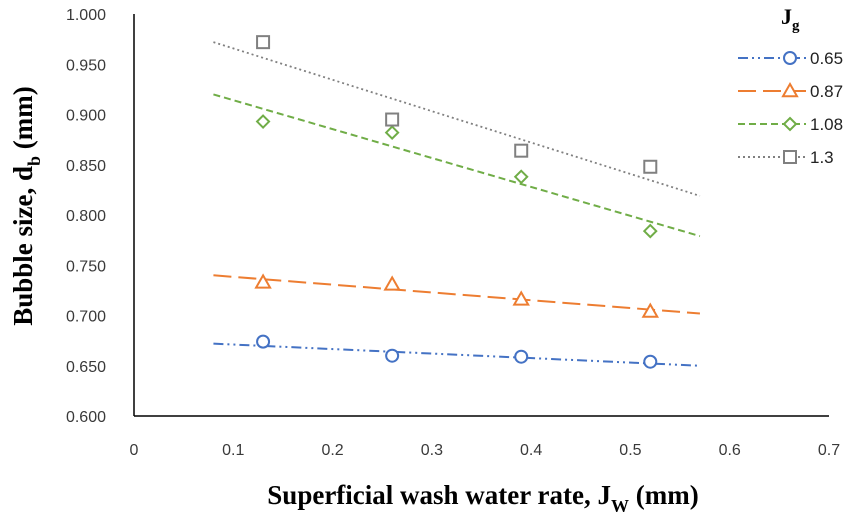 Image resolution: width=852 pixels, height=517 pixels. I want to click on legend-entry: 1.3, so click(786, 157).